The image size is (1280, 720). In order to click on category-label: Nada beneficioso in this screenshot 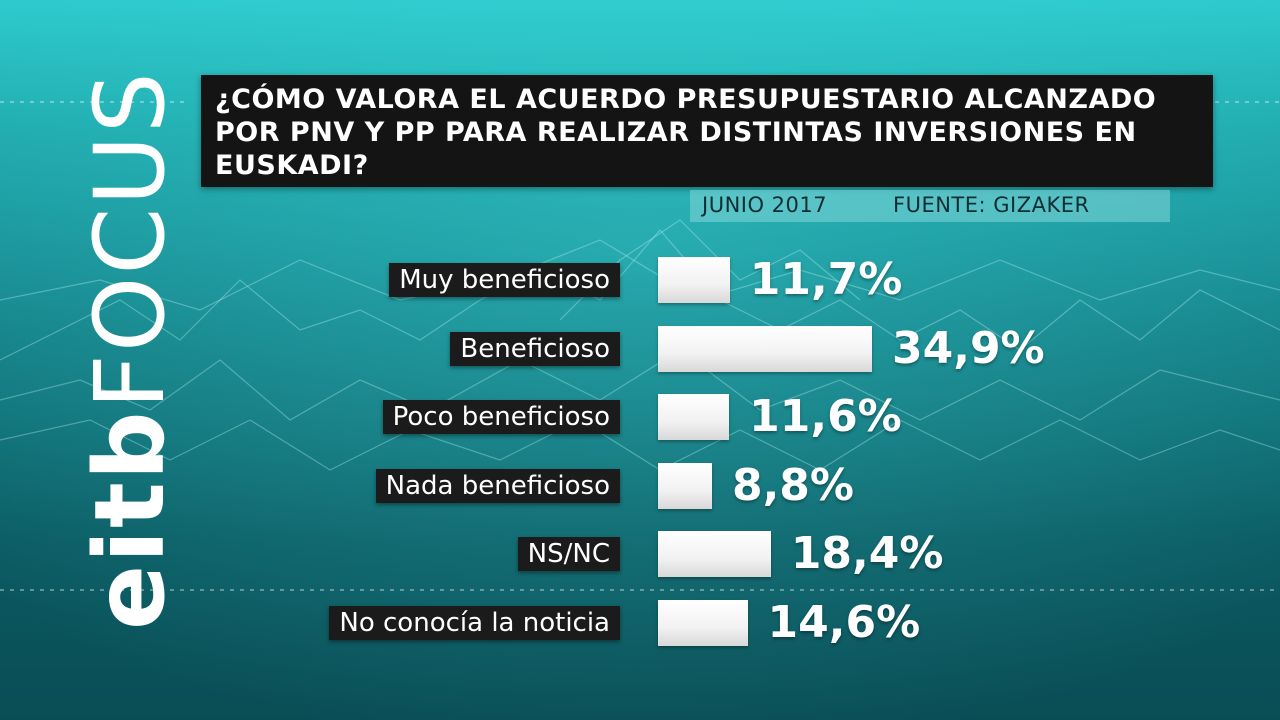, I will do `click(497, 485)`.